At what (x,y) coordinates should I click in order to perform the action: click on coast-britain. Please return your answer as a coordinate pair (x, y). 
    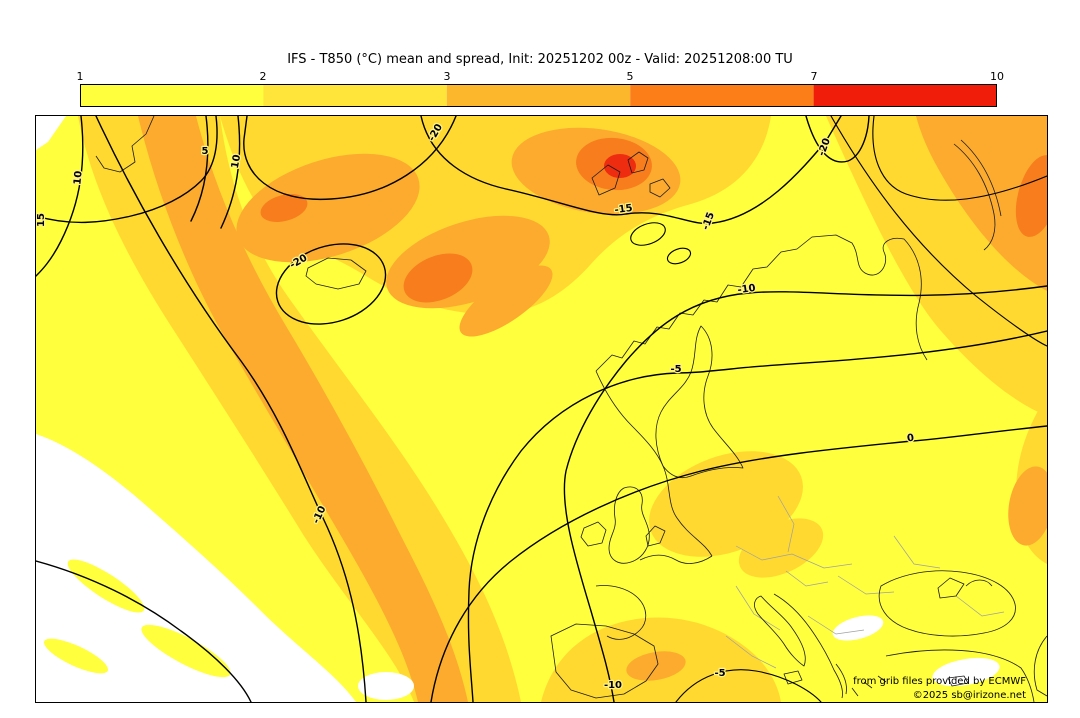
    Looking at the image, I should click on (629, 525).